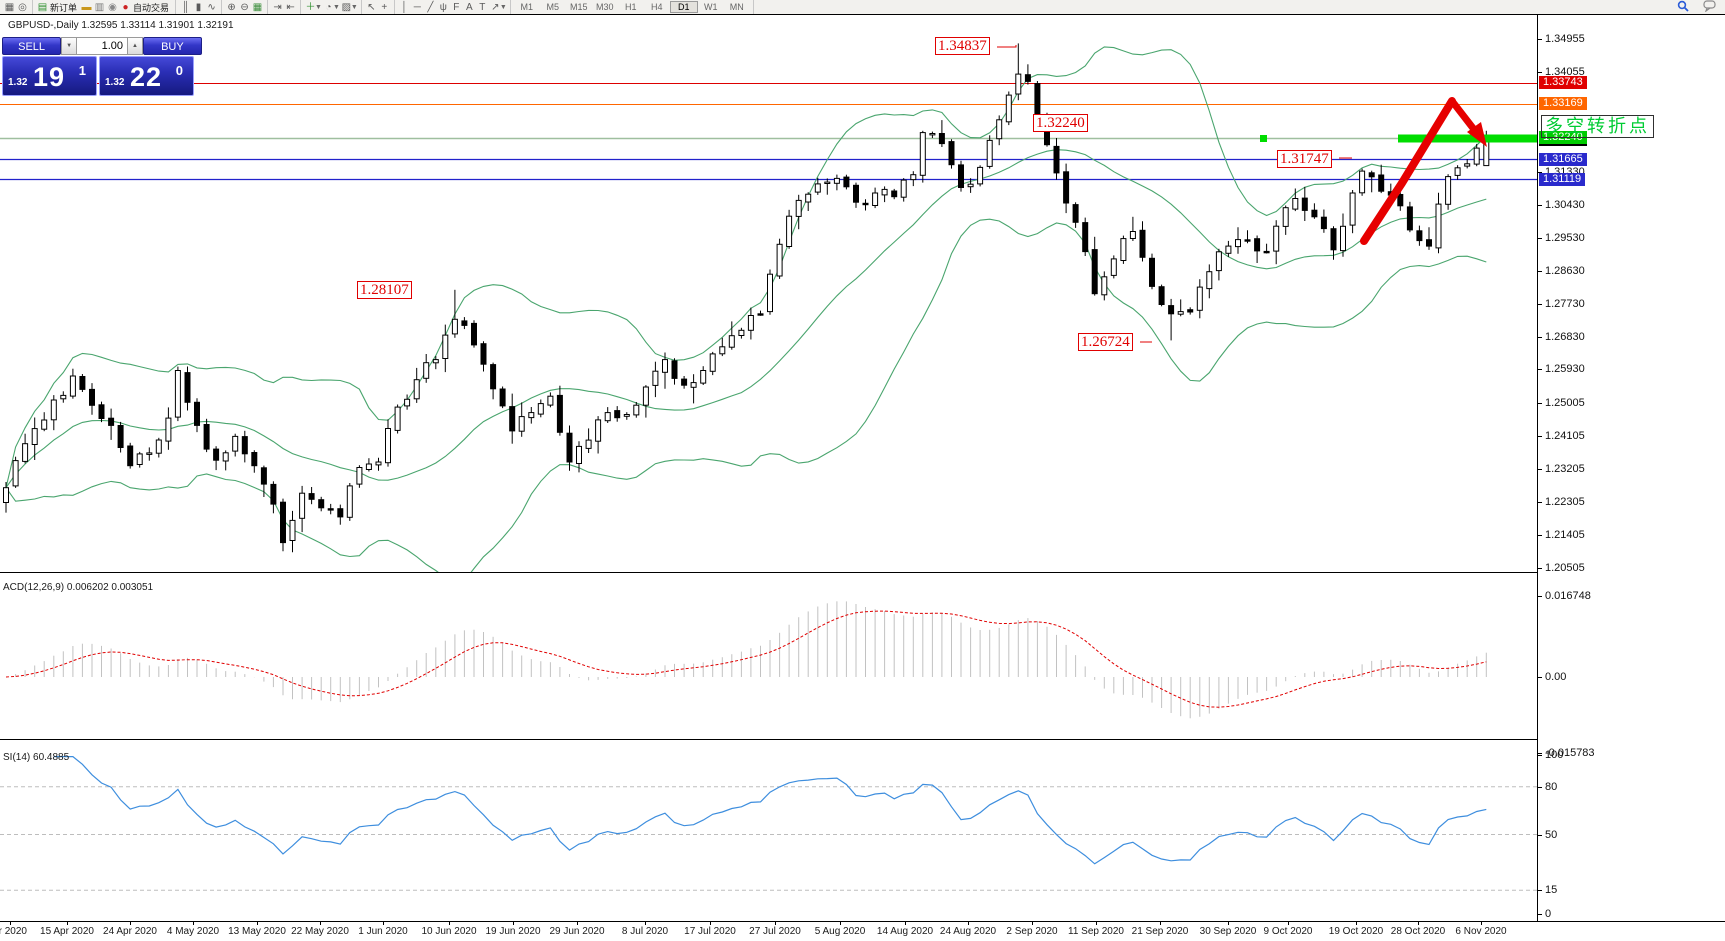 Image resolution: width=1725 pixels, height=941 pixels. Describe the element at coordinates (417, 7) in the screenshot. I see `hline-icon: ─` at that location.